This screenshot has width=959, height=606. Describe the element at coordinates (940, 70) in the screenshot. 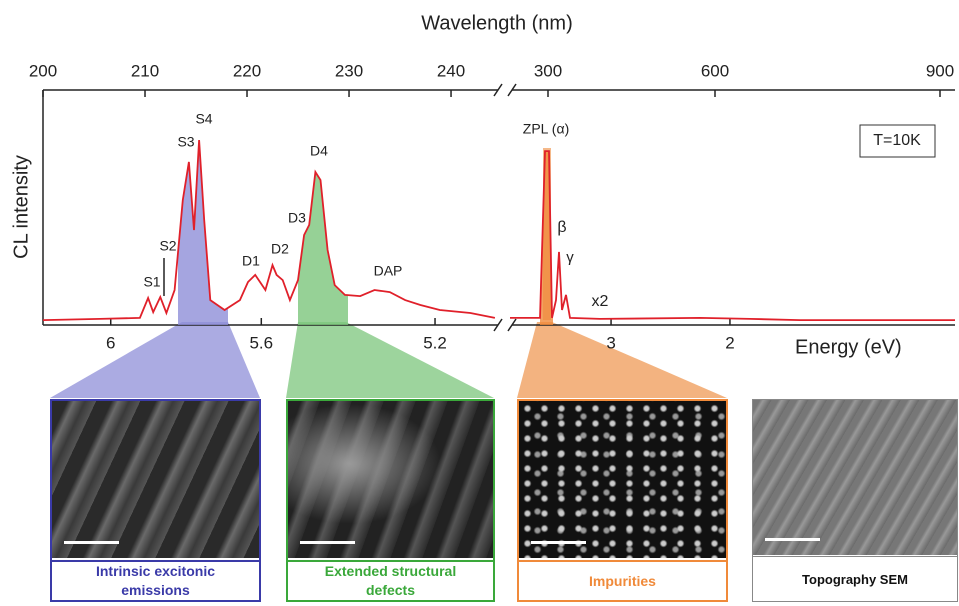

I see `x-tick-label: 900` at that location.